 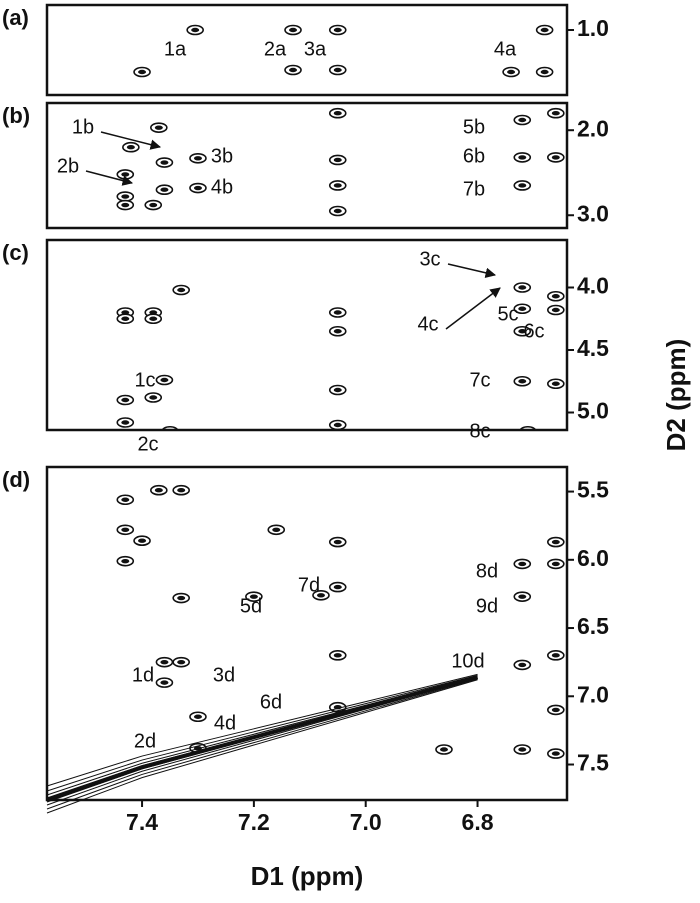 What do you see at coordinates (593, 213) in the screenshot?
I see `y-tick-label: 3.0` at bounding box center [593, 213].